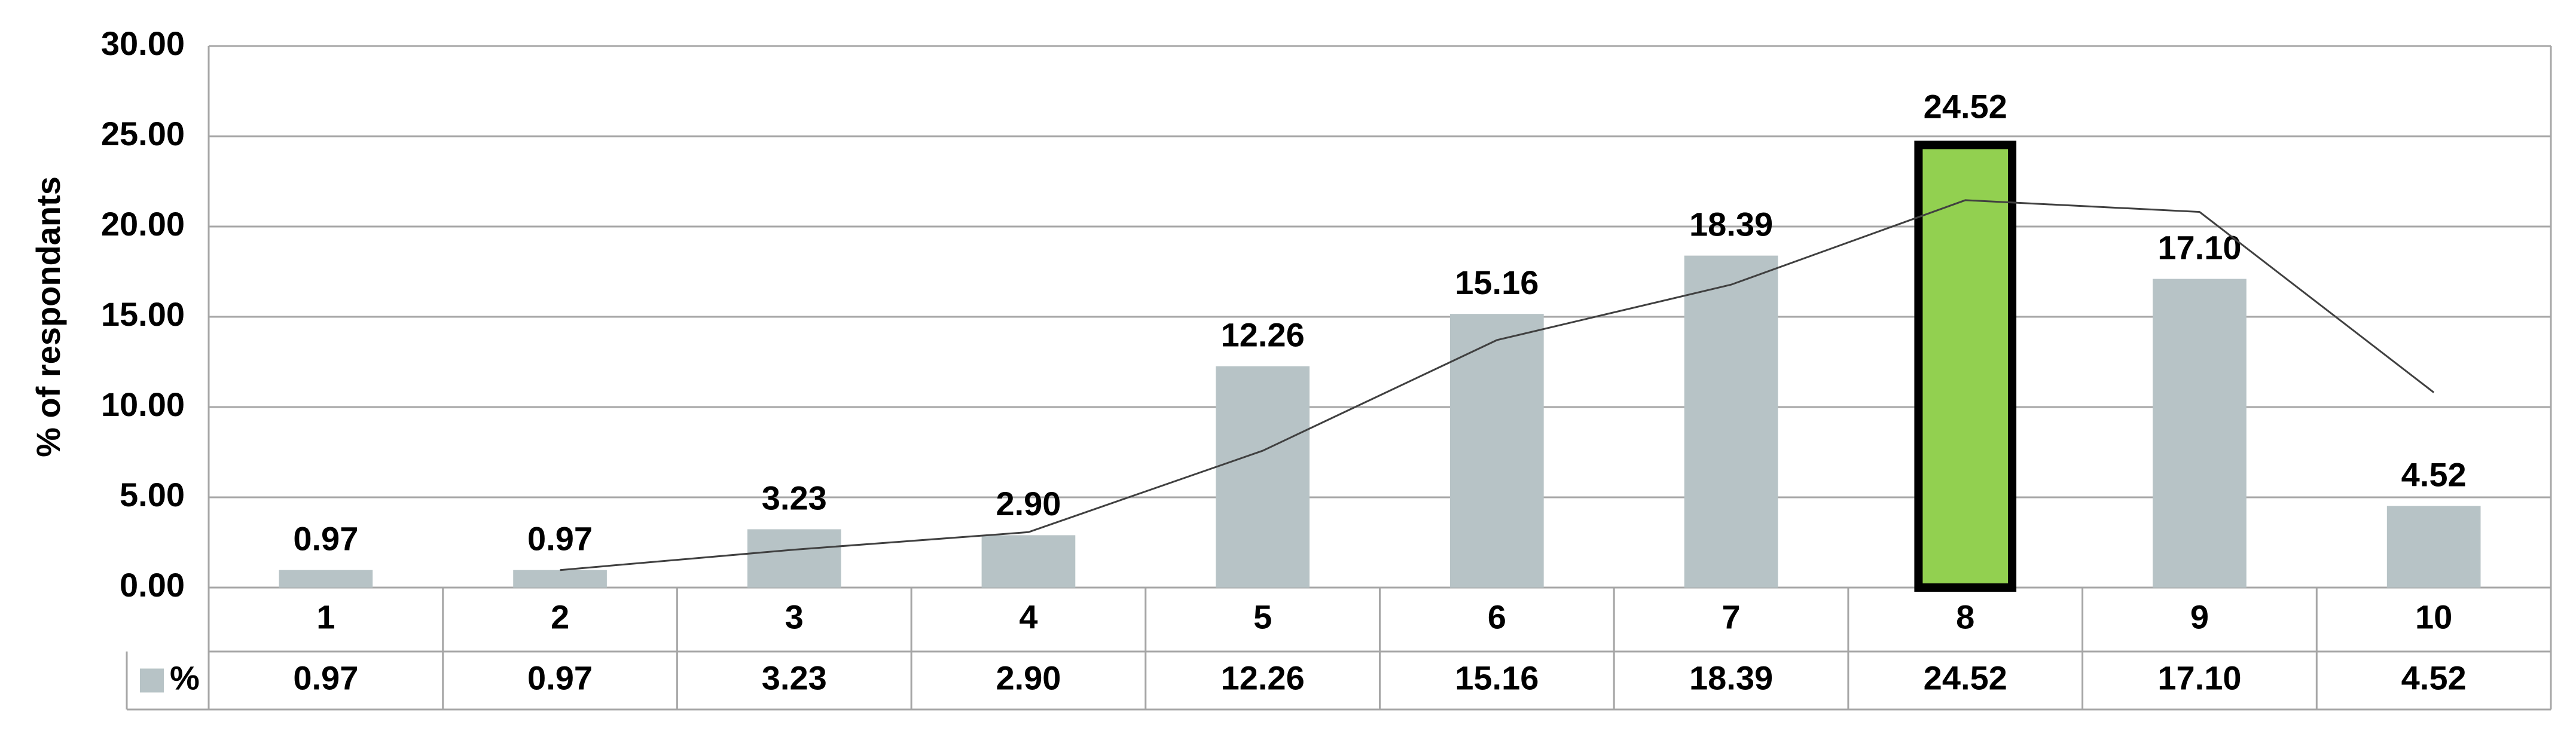 This screenshot has width=2576, height=734. I want to click on x-tick-label: 10, so click(2433, 617).